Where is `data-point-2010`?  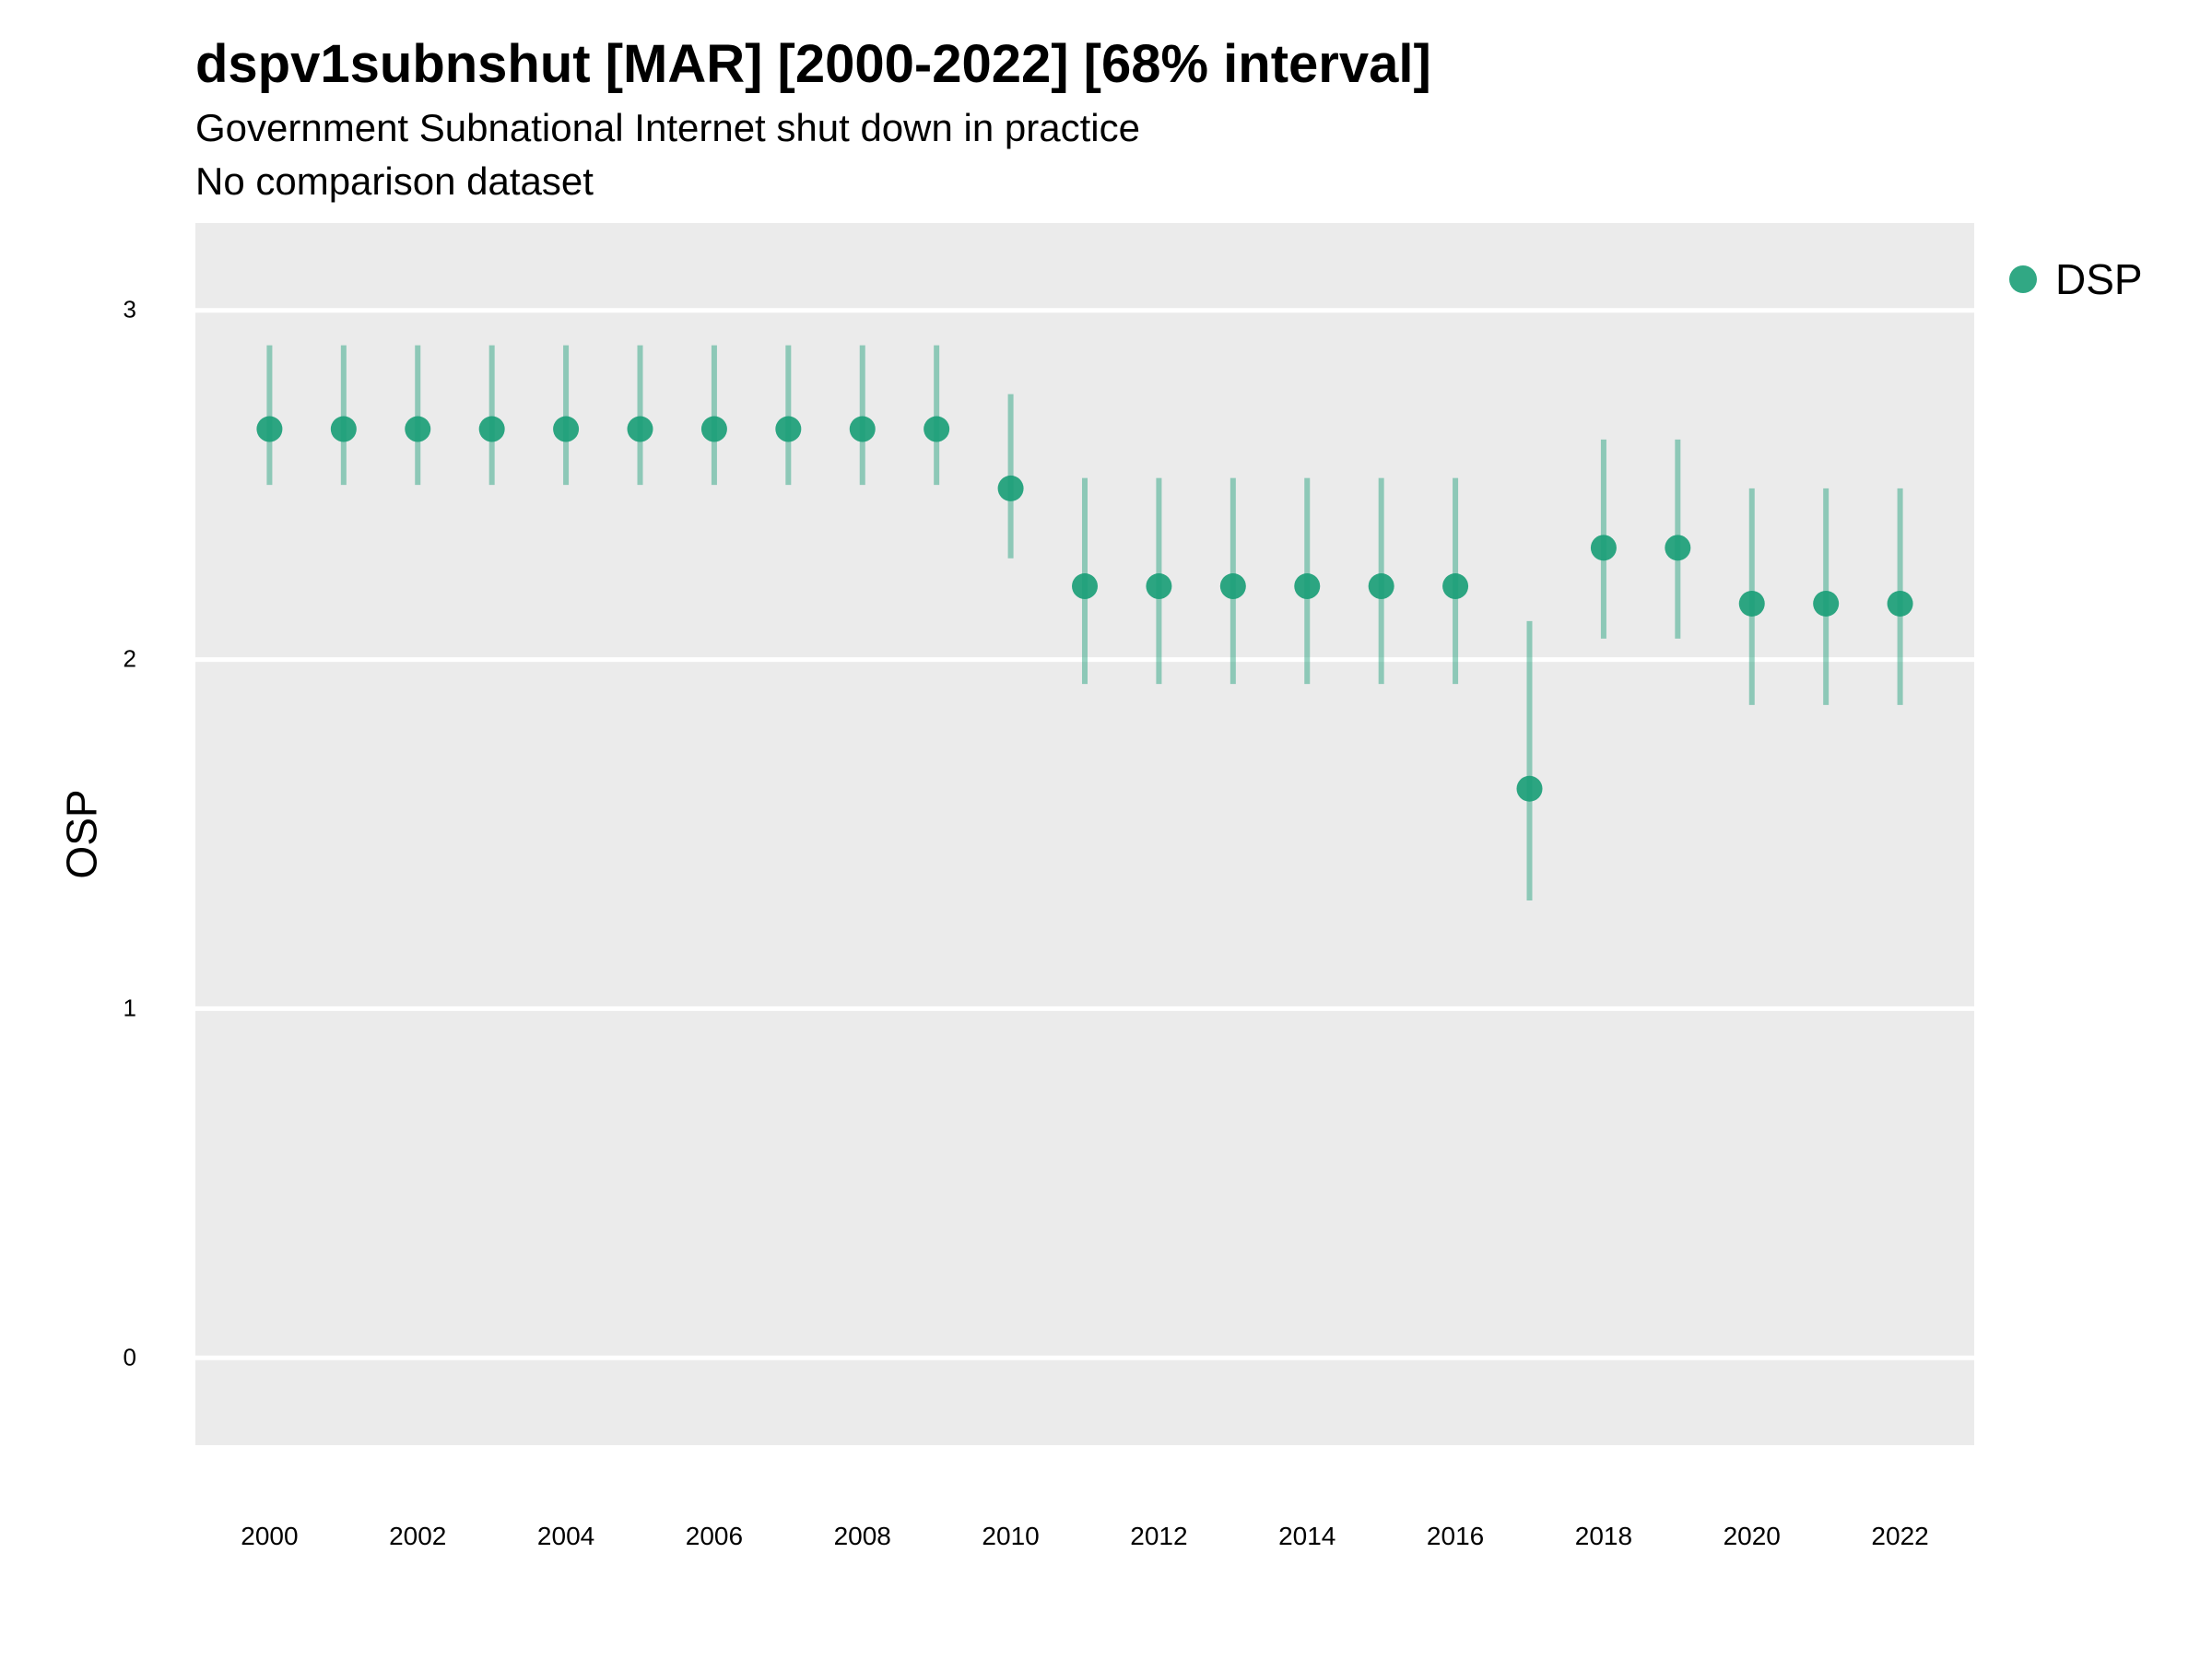
data-point-2010 is located at coordinates (1010, 488).